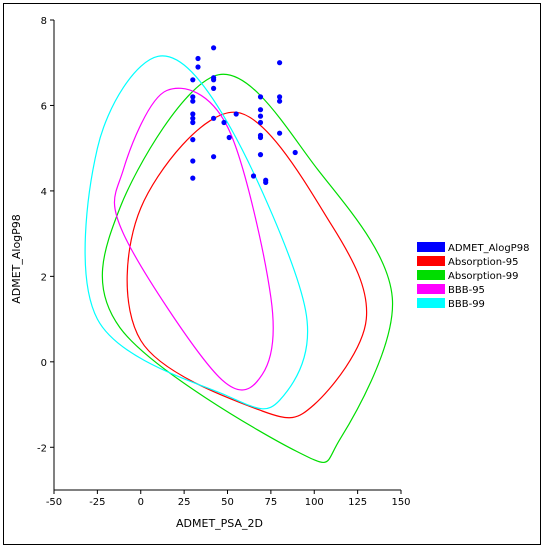 This screenshot has height=550, width=546. What do you see at coordinates (42, 448) in the screenshot?
I see `y-tick-label: -2` at bounding box center [42, 448].